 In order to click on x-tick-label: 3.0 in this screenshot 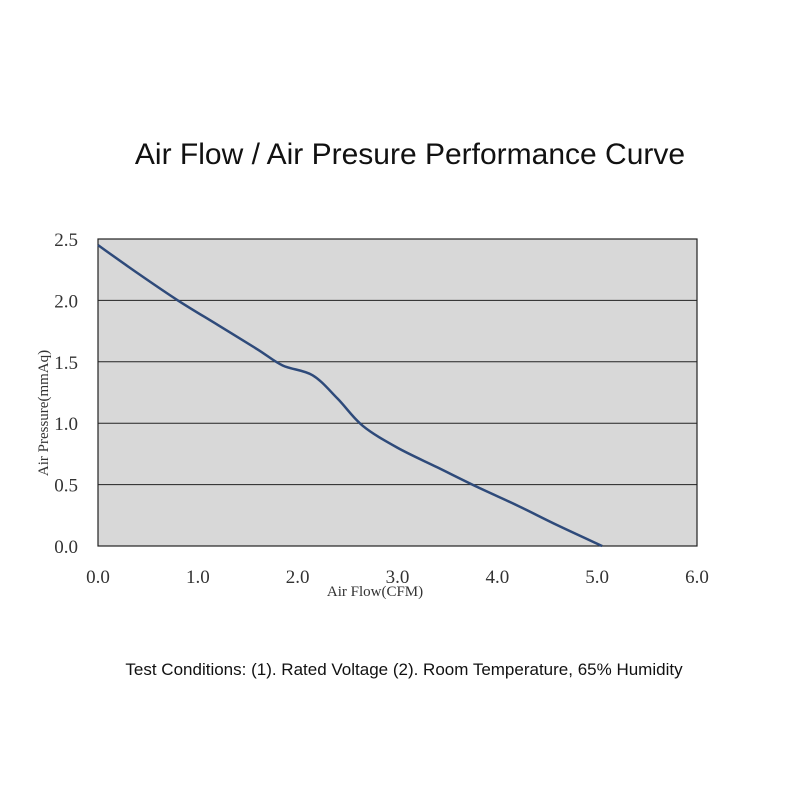, I will do `click(398, 577)`.